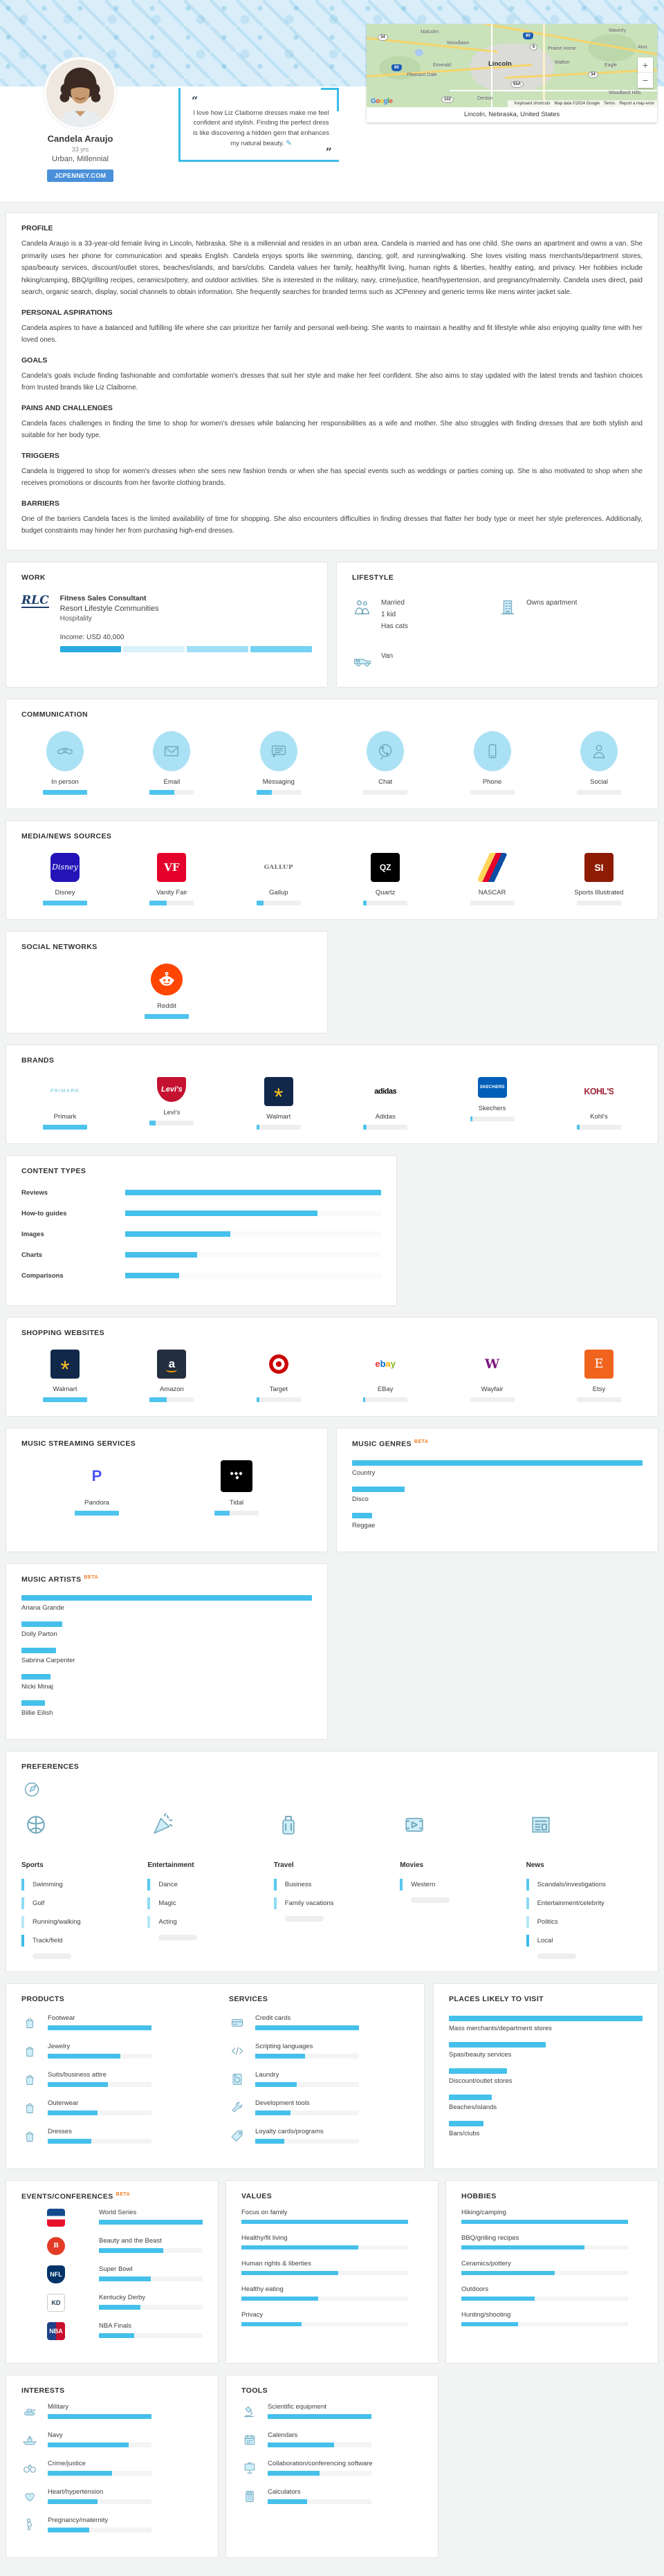  Describe the element at coordinates (492, 892) in the screenshot. I see `item-label: NASCAR` at that location.